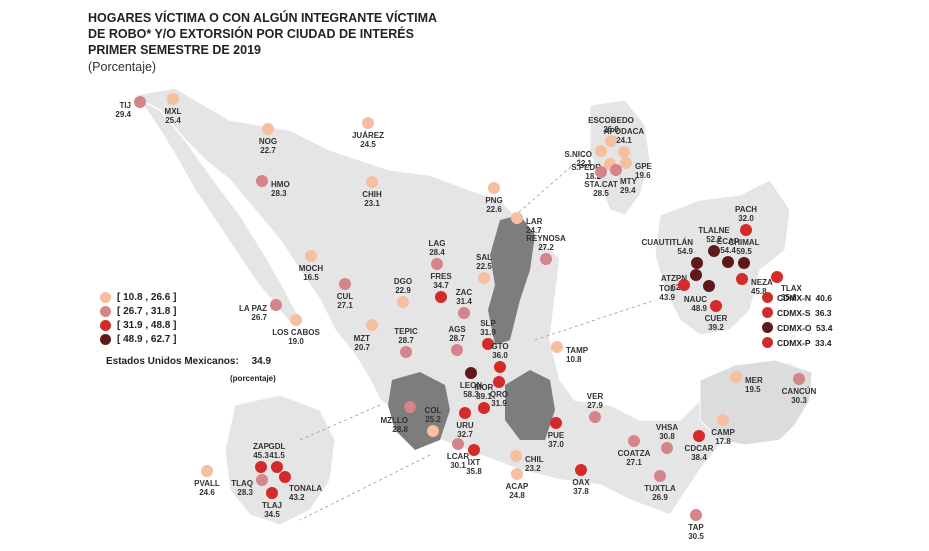 The height and width of the screenshot is (551, 929). I want to click on city-name: MZT, so click(362, 338).